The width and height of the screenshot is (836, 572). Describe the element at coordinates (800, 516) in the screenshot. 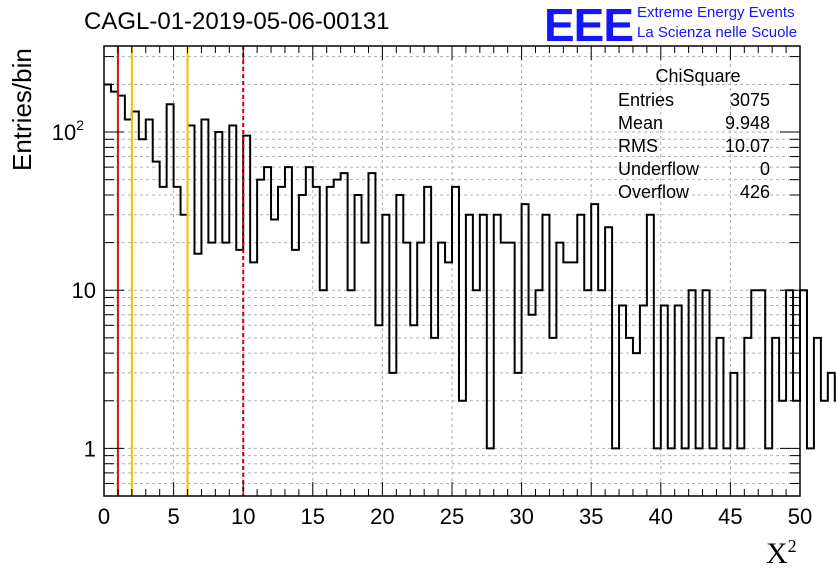

I see `x-tick-label: 50` at that location.